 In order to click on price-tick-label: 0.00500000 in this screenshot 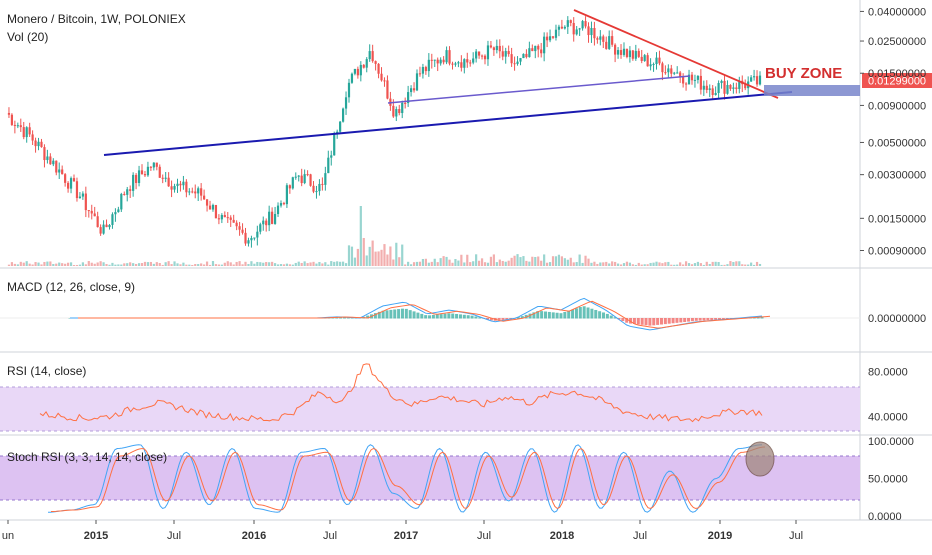, I will do `click(897, 143)`.